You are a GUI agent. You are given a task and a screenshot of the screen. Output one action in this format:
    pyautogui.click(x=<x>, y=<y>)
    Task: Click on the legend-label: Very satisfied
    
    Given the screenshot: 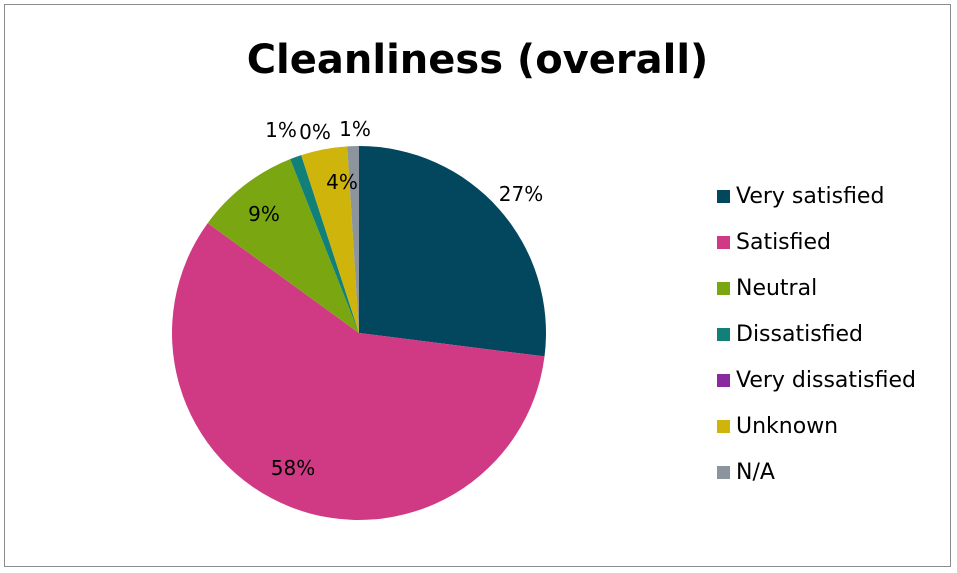 What is the action you would take?
    pyautogui.click(x=810, y=196)
    